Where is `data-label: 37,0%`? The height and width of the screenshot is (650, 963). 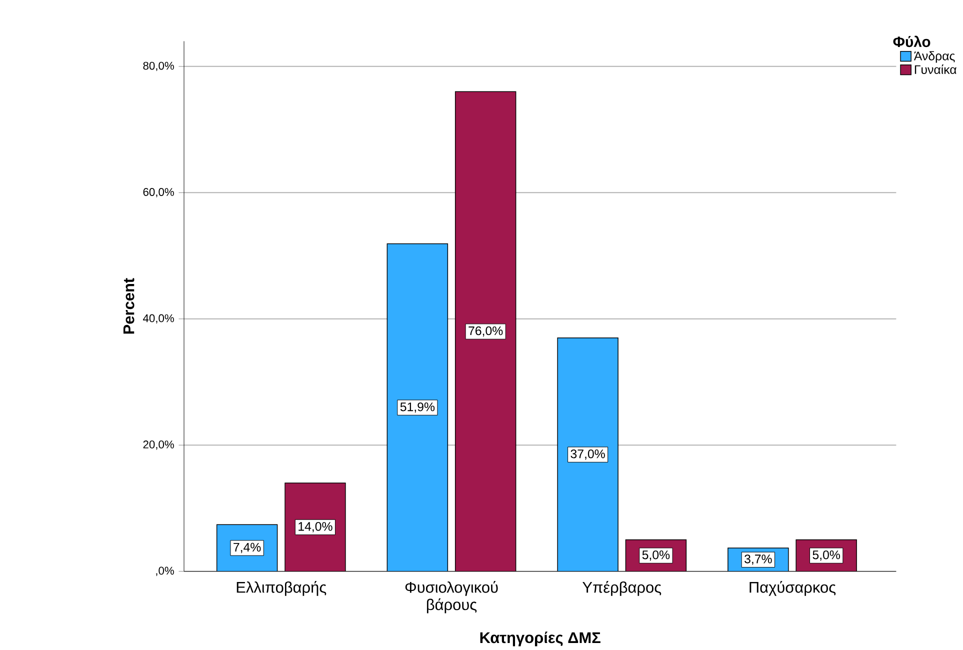 data-label: 37,0% is located at coordinates (587, 454).